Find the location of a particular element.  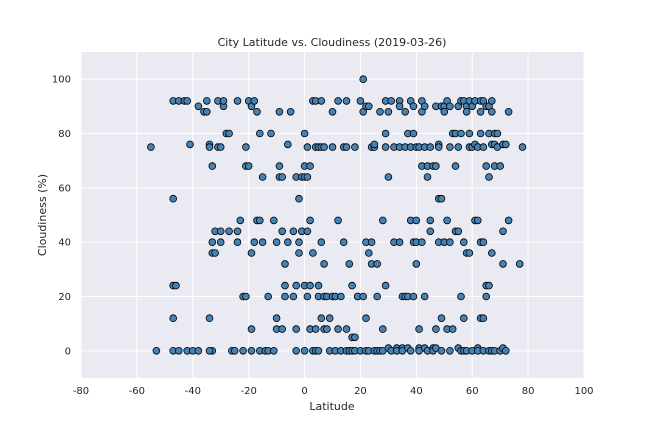

y-axis-label: Cloudiness (%) is located at coordinates (42, 215).